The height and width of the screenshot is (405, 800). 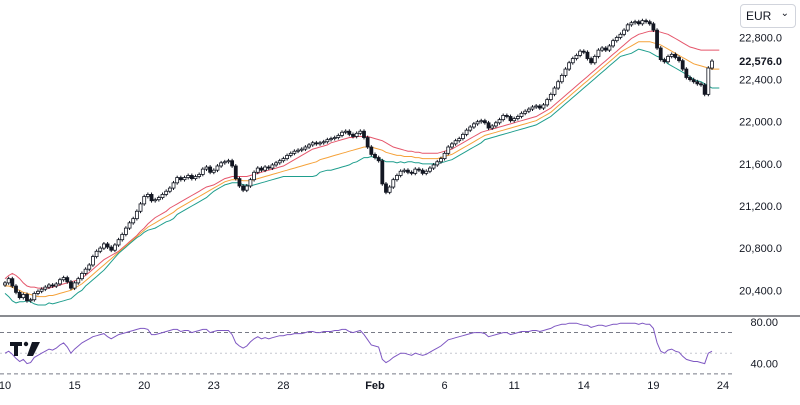 What do you see at coordinates (653, 386) in the screenshot?
I see `time-tick-label: 19` at bounding box center [653, 386].